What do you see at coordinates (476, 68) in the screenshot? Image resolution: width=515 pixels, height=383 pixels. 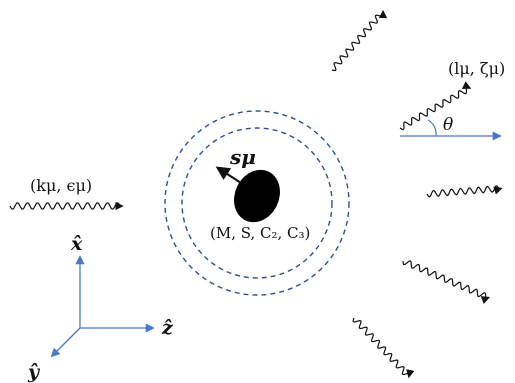 I see `outgoing-wave-label: (lμ, ζμ)` at bounding box center [476, 68].